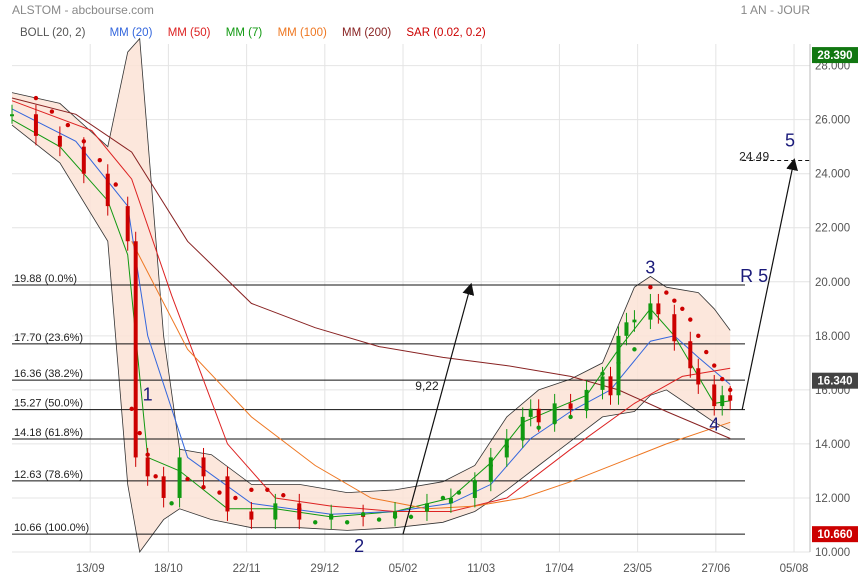 The width and height of the screenshot is (860, 580). What do you see at coordinates (48, 374) in the screenshot?
I see `fibonacci-label: 16.36 (38.2%)` at bounding box center [48, 374].